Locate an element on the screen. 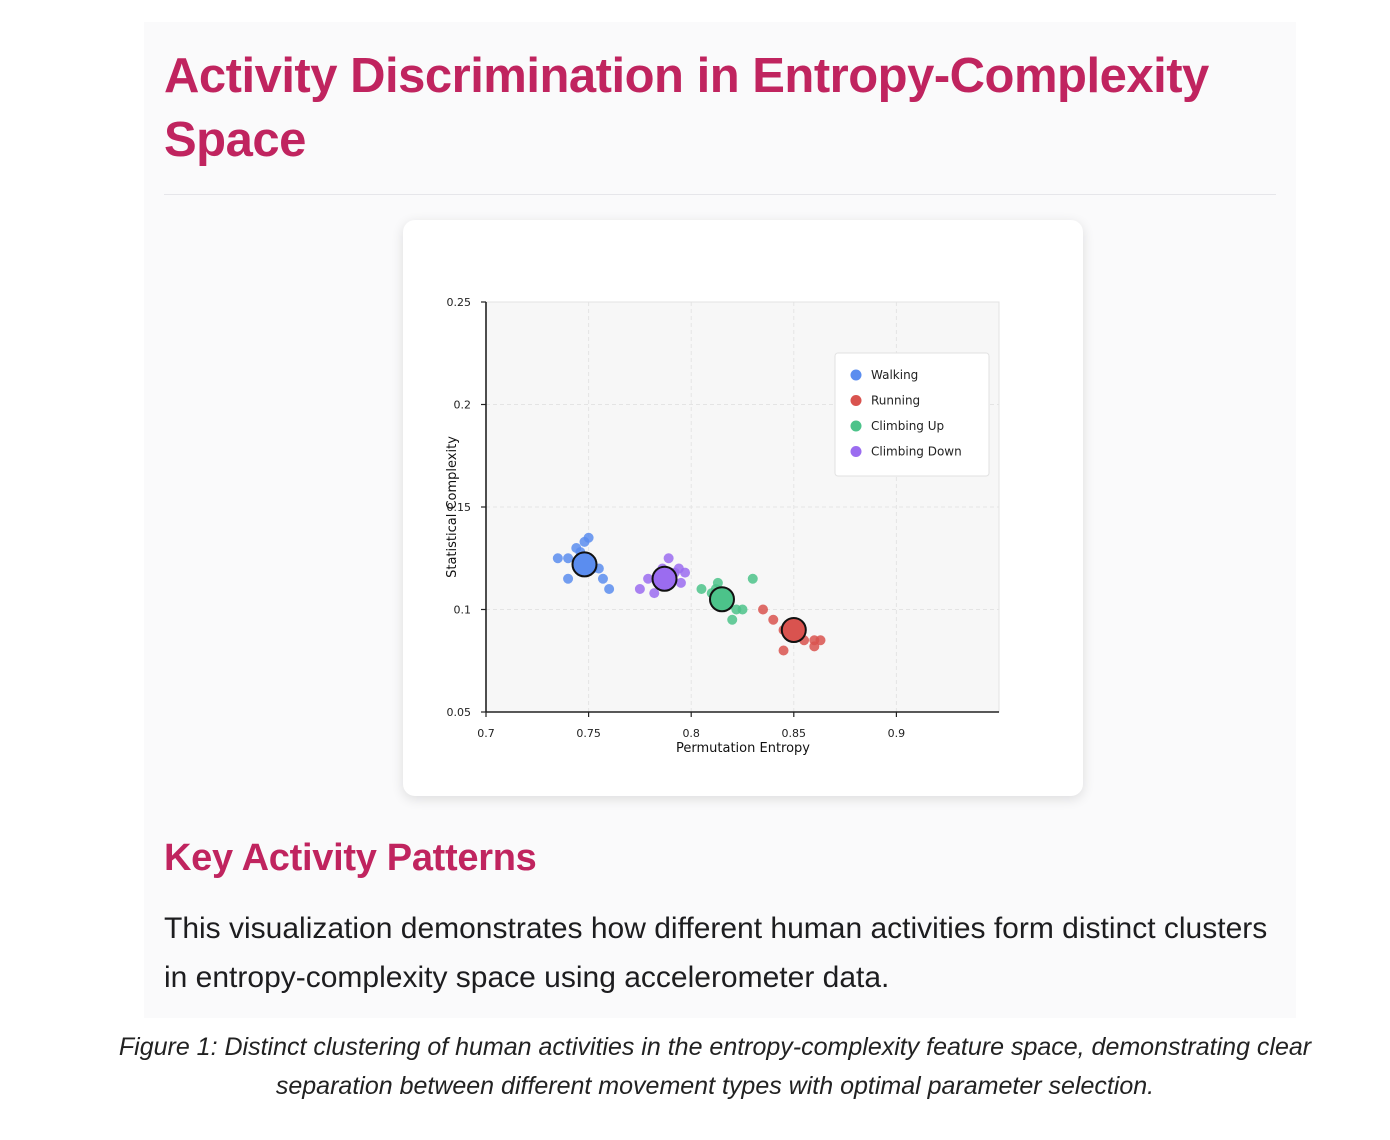 The image size is (1390, 1140). x-axis-label: Permutation Entropy is located at coordinates (743, 748).